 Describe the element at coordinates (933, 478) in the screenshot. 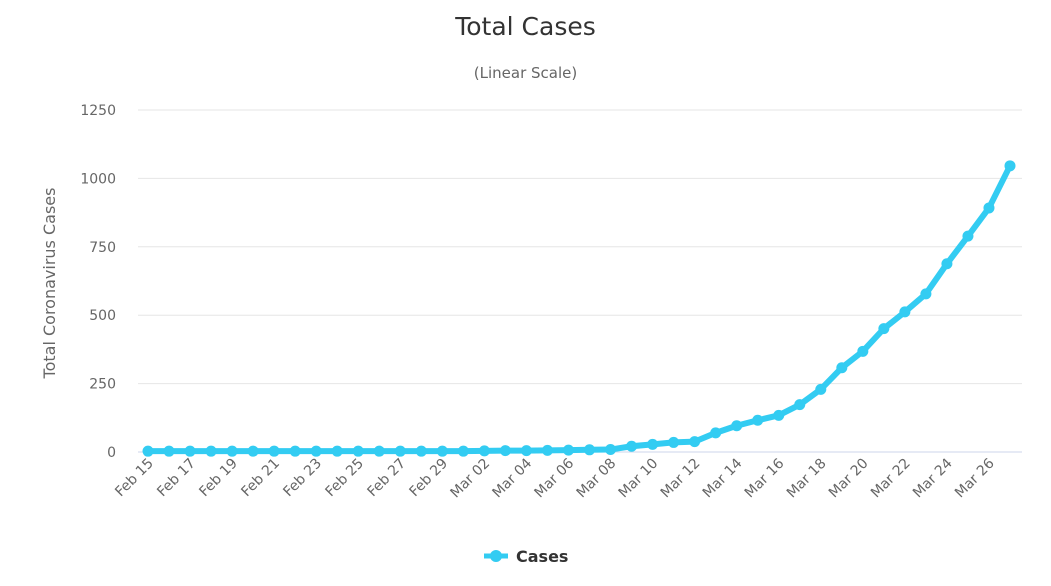

I see `x-tick-label: Mar 24` at that location.